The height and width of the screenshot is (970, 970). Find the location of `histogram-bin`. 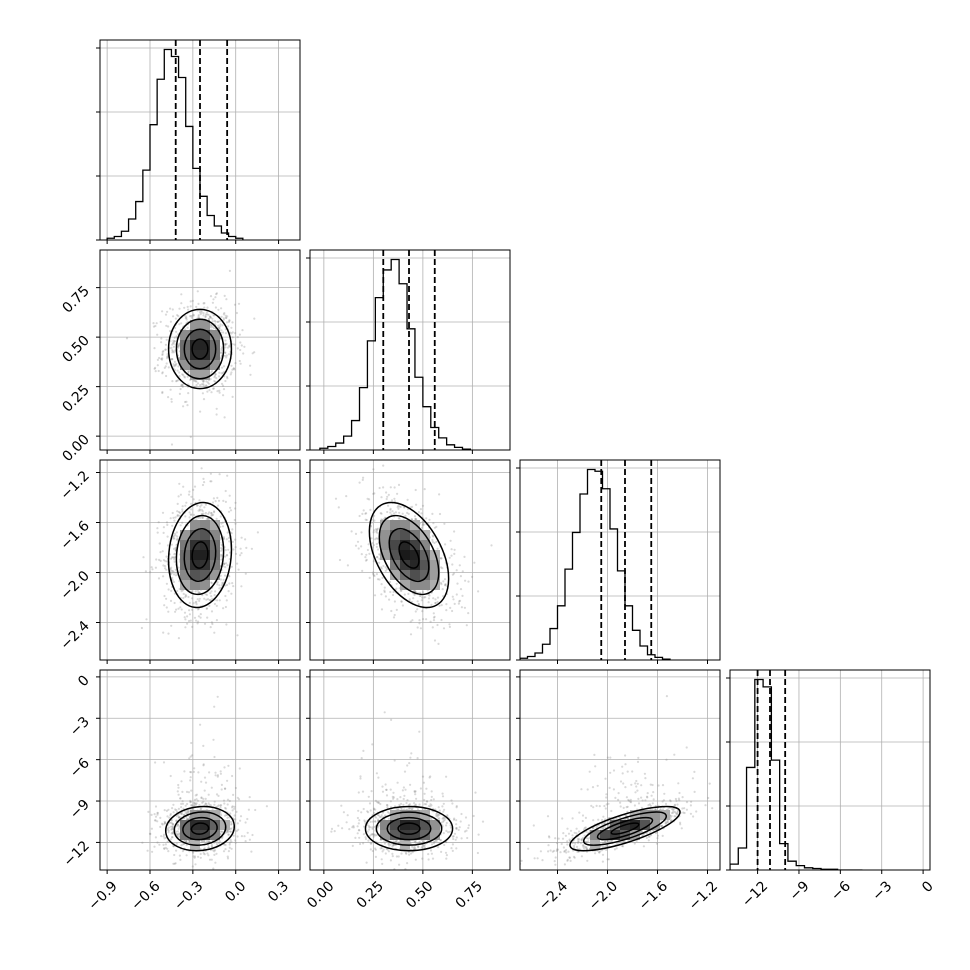

histogram-bin is located at coordinates (742, 859).